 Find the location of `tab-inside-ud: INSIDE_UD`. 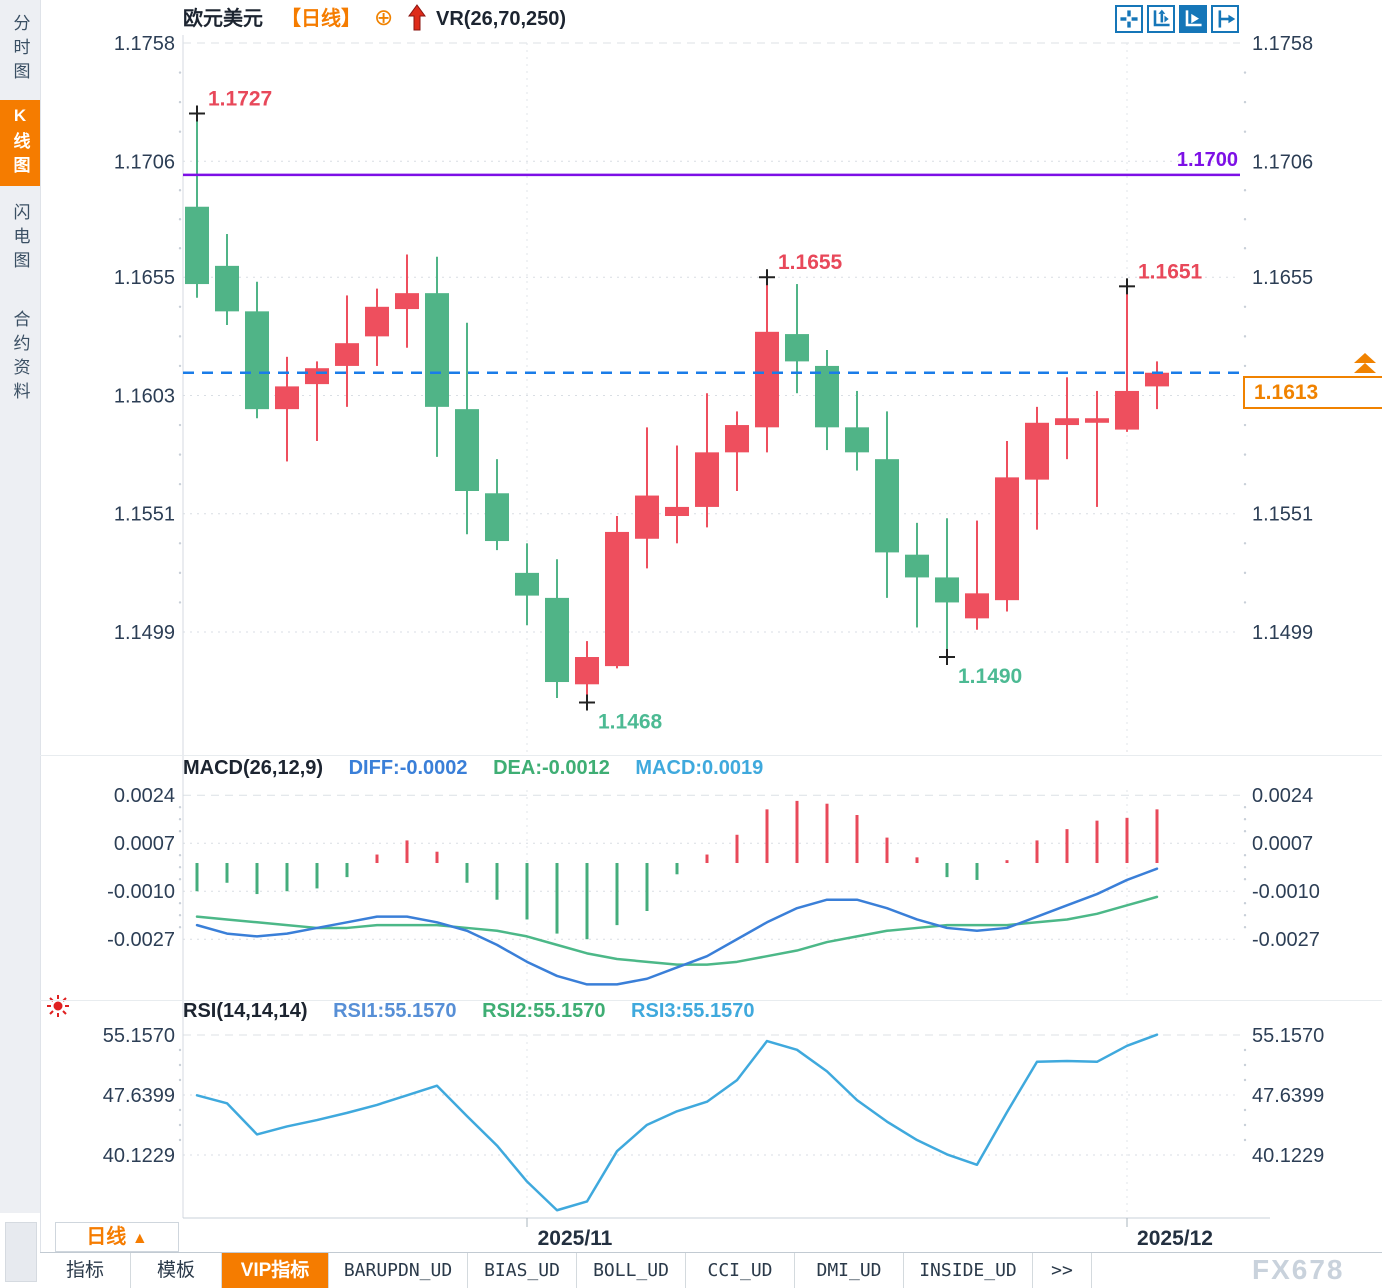

tab-inside-ud: INSIDE_UD is located at coordinates (968, 1270).